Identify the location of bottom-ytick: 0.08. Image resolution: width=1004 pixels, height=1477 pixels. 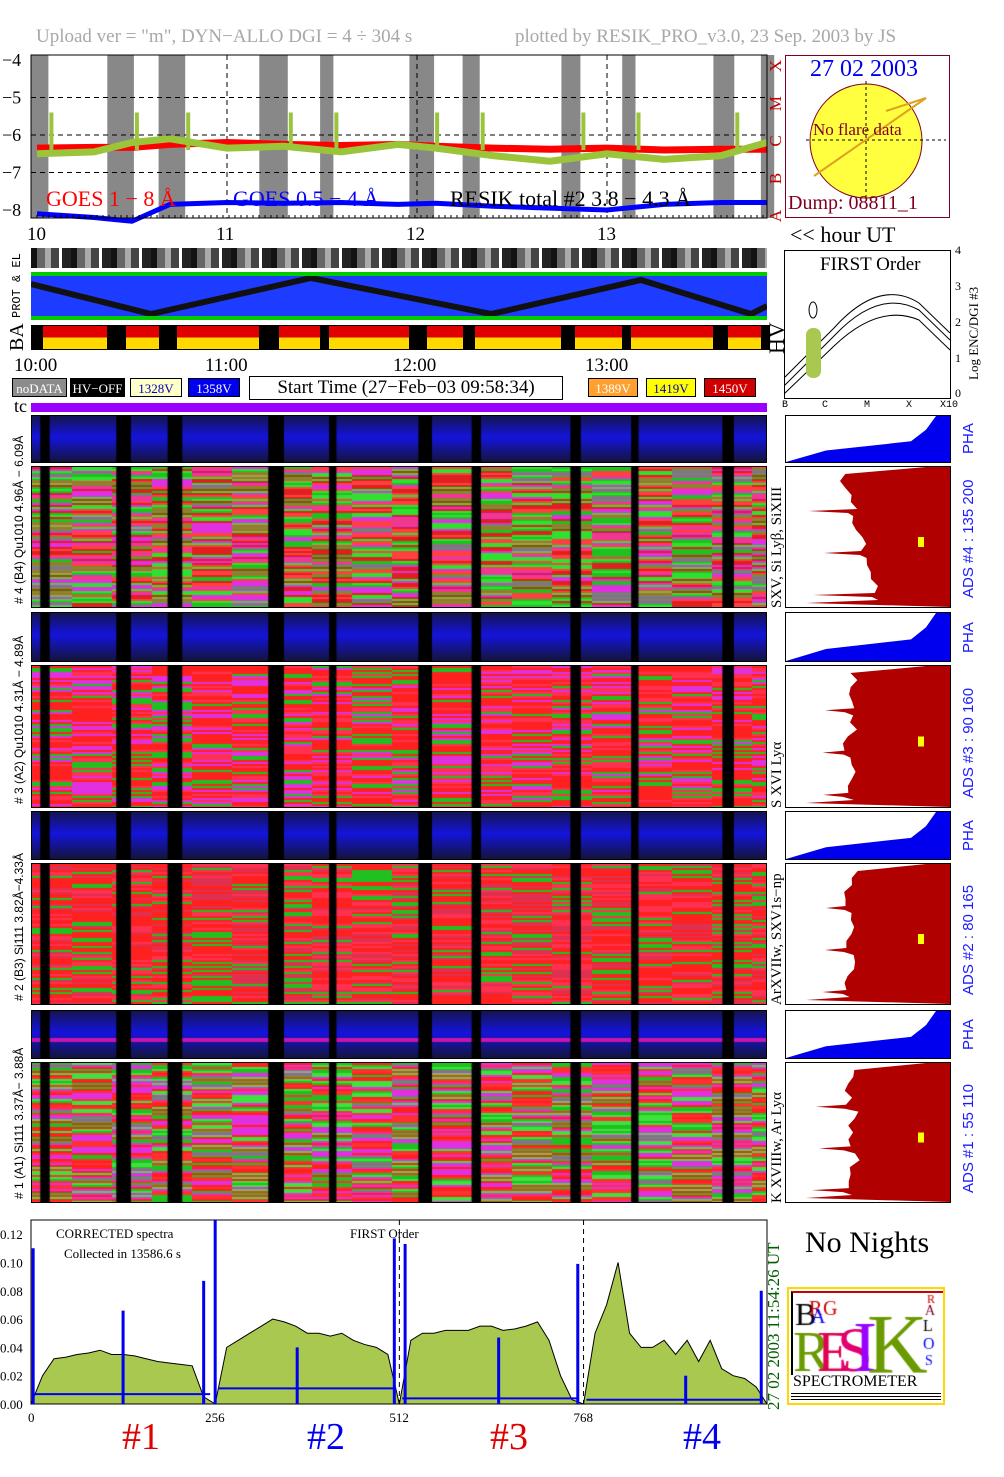
(11, 1291).